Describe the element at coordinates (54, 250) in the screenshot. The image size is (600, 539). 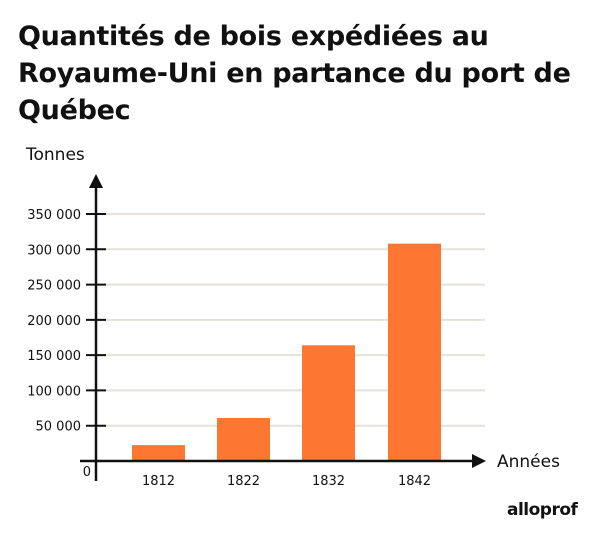
I see `y-tick-label: 300 000` at that location.